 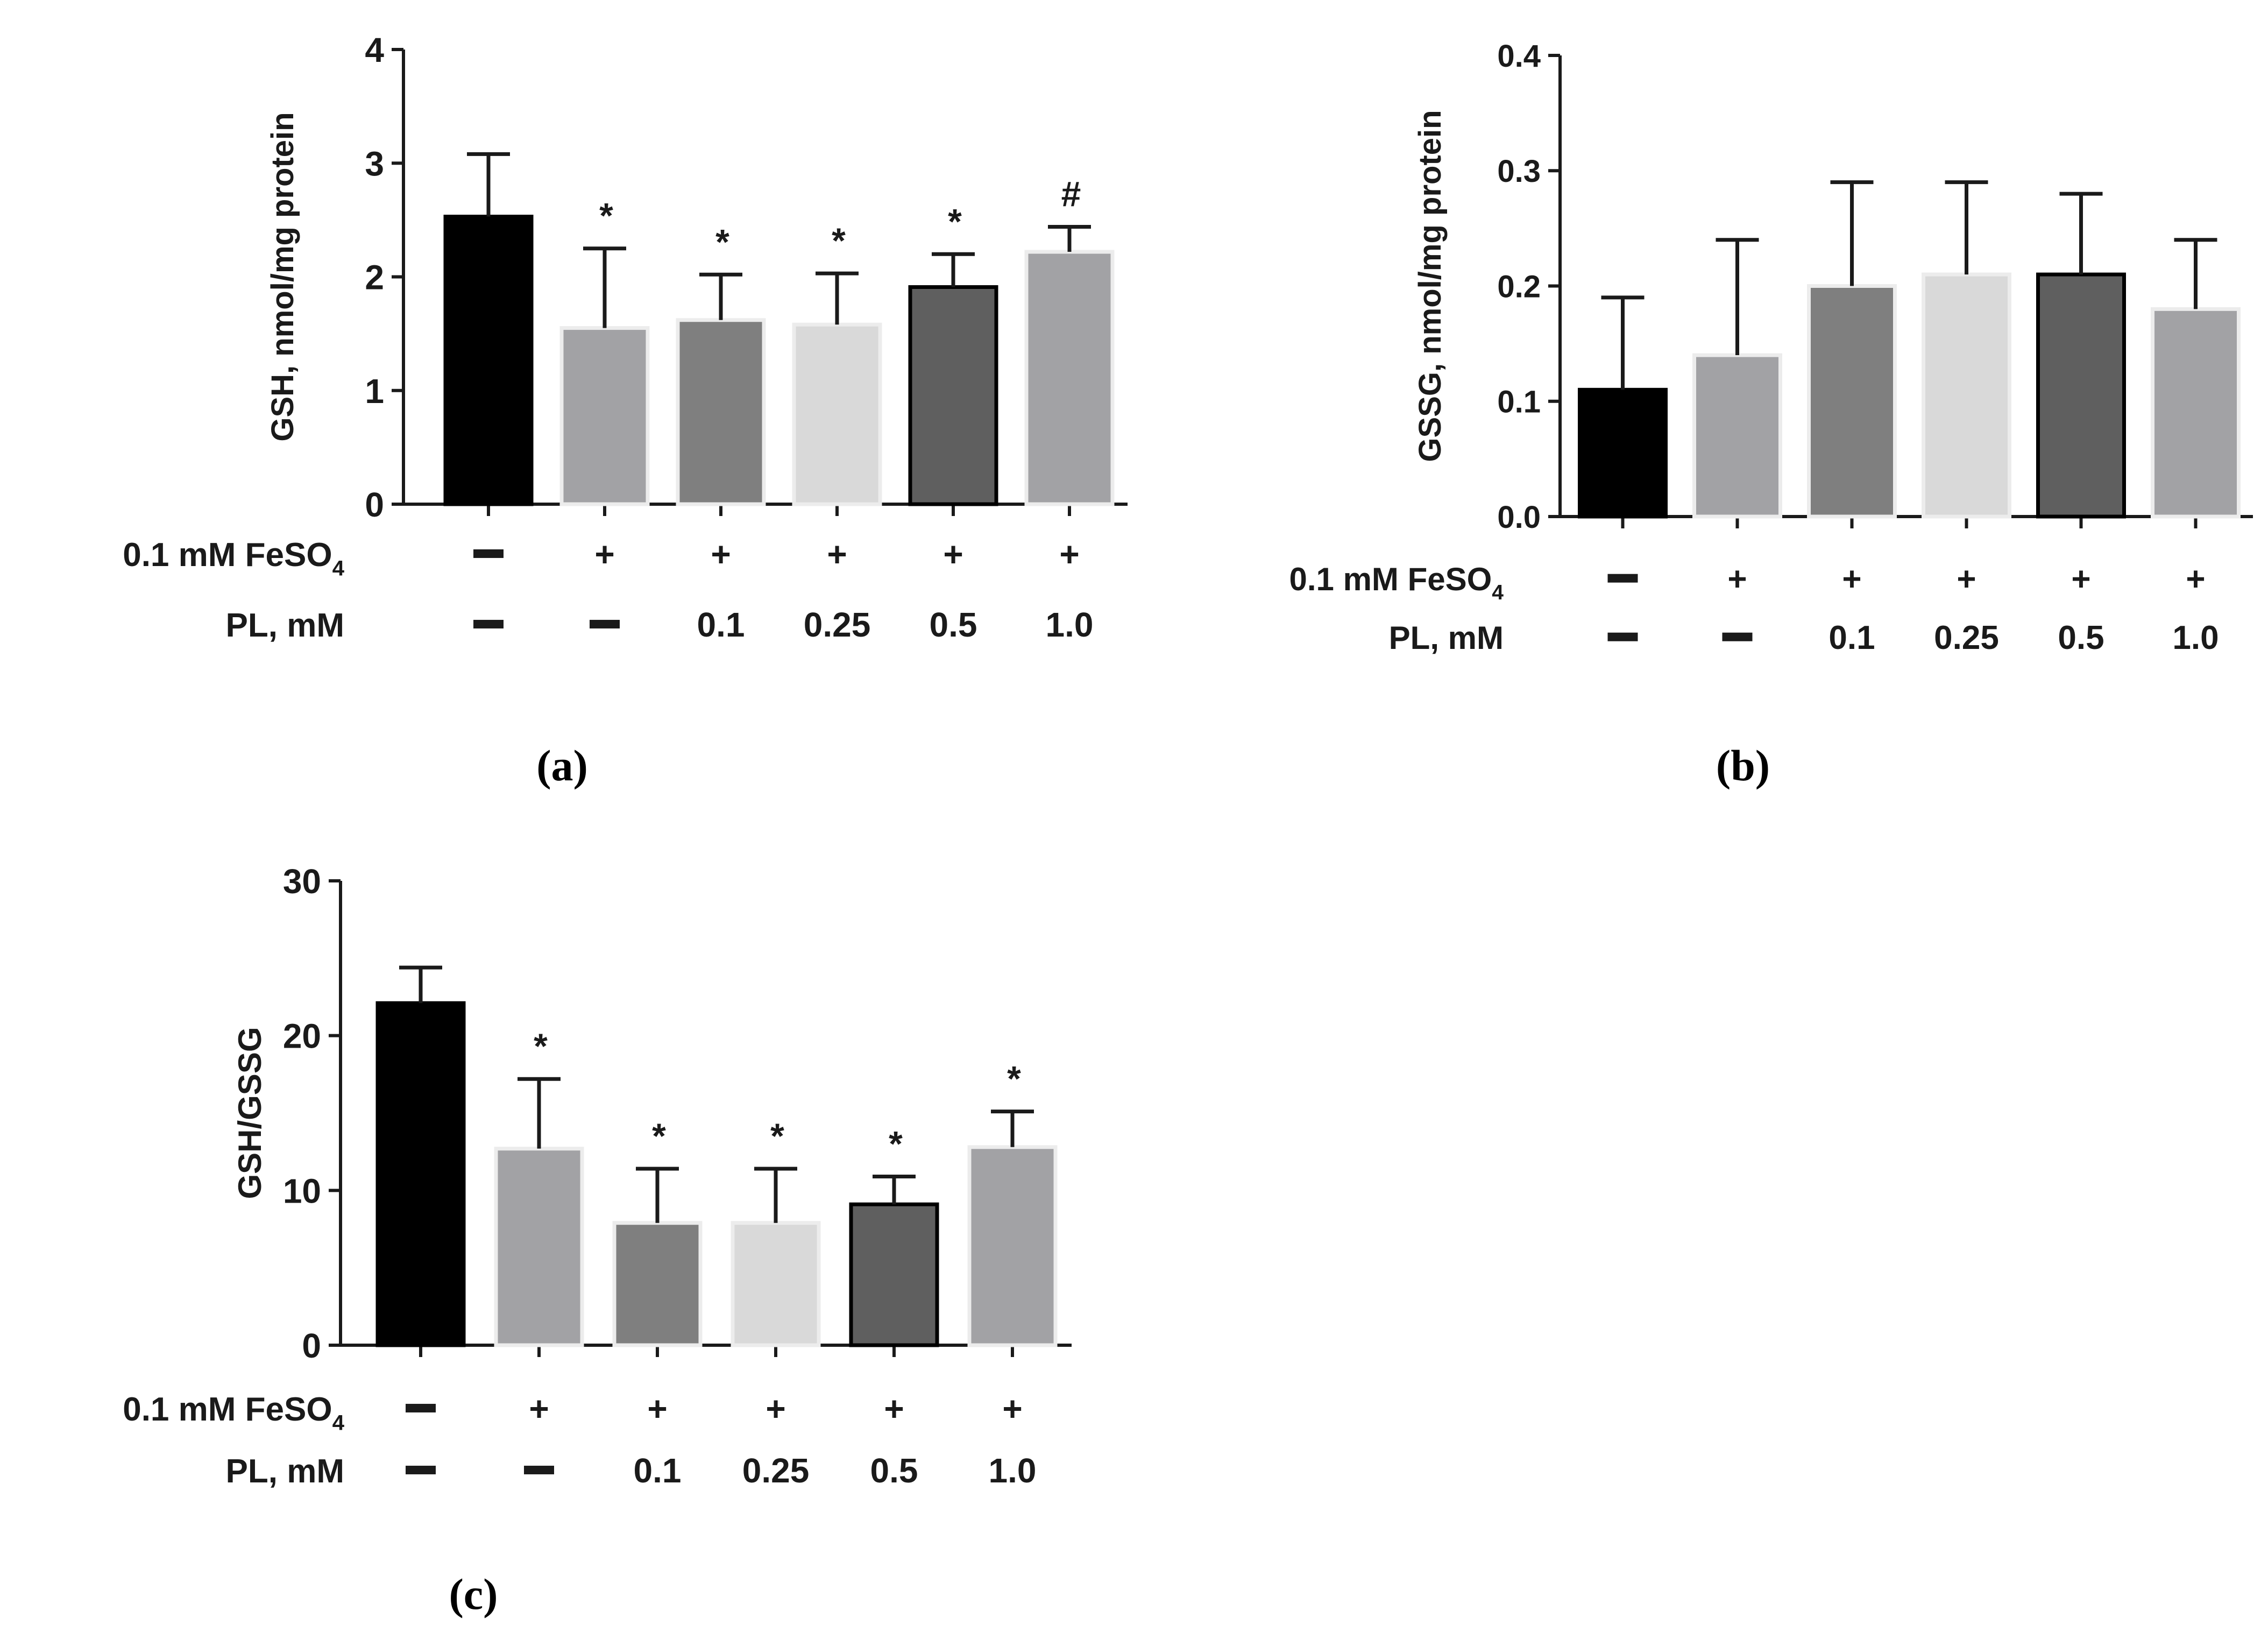 What do you see at coordinates (1431, 286) in the screenshot?
I see `y-axis-title: GSSG, nmol/mg protein` at bounding box center [1431, 286].